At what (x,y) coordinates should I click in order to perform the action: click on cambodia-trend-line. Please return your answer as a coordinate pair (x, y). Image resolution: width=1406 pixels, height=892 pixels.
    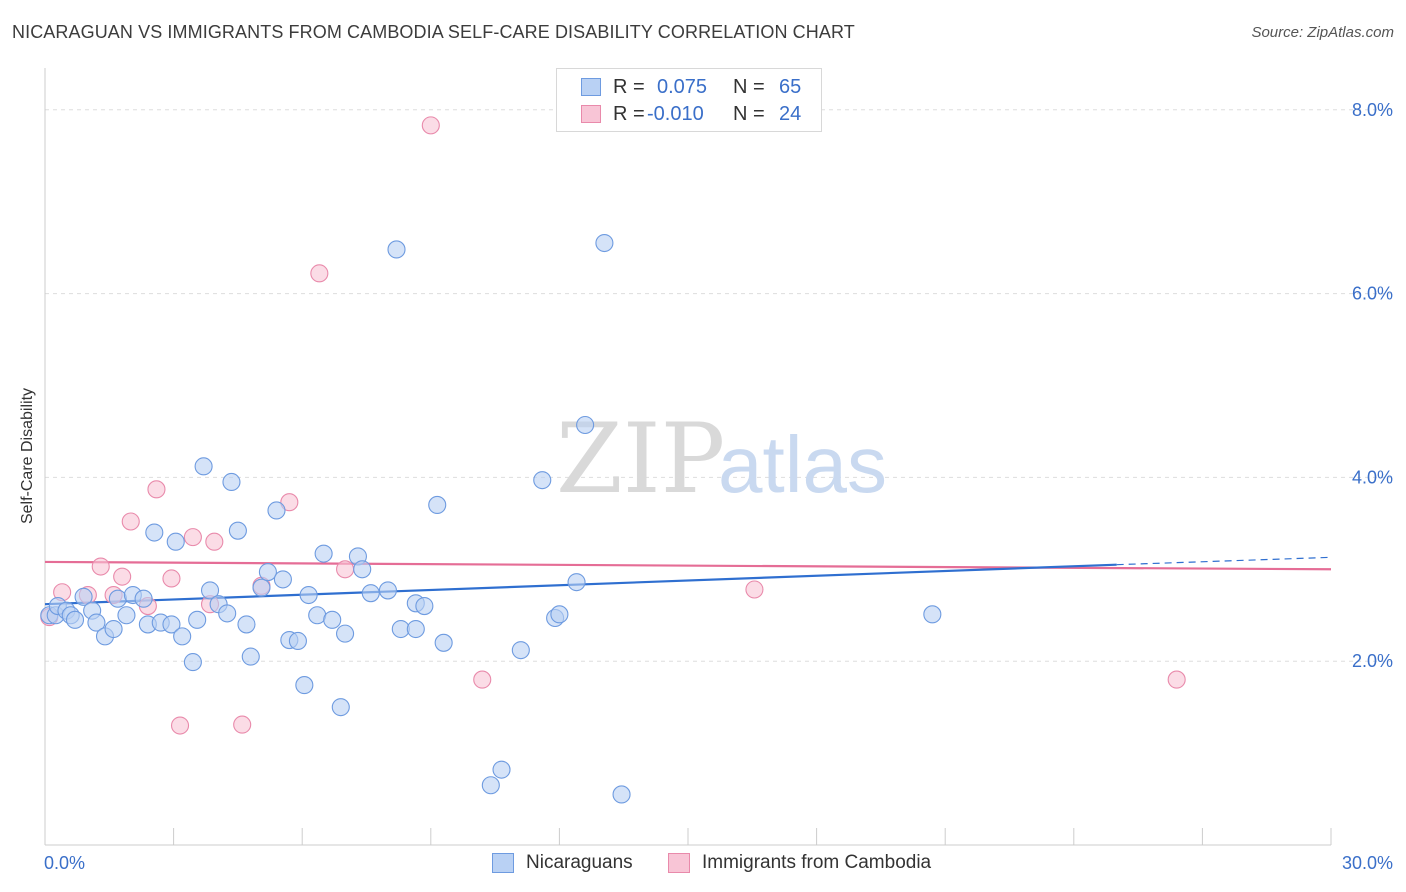
    Looking at the image, I should click on (688, 565).